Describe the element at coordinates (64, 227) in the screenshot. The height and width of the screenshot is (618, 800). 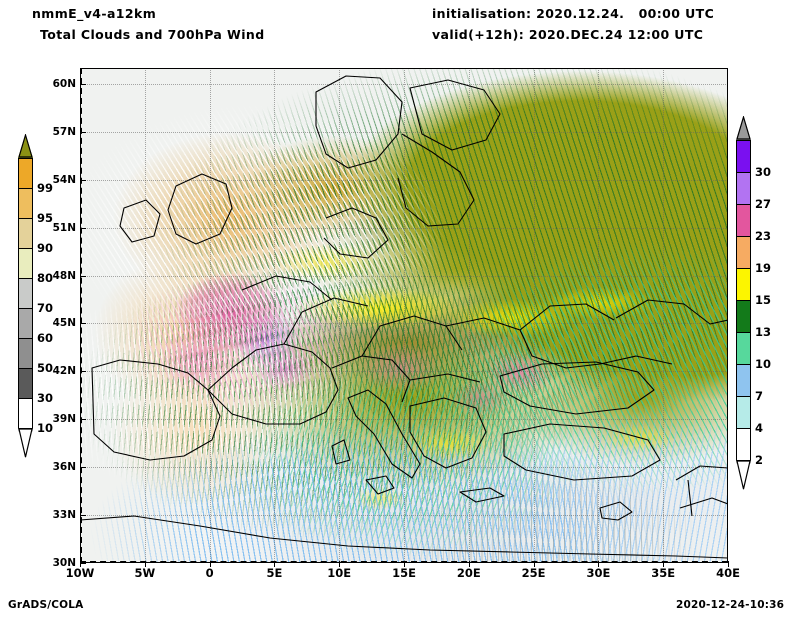
I see `latitude-tick-label: 51N` at that location.